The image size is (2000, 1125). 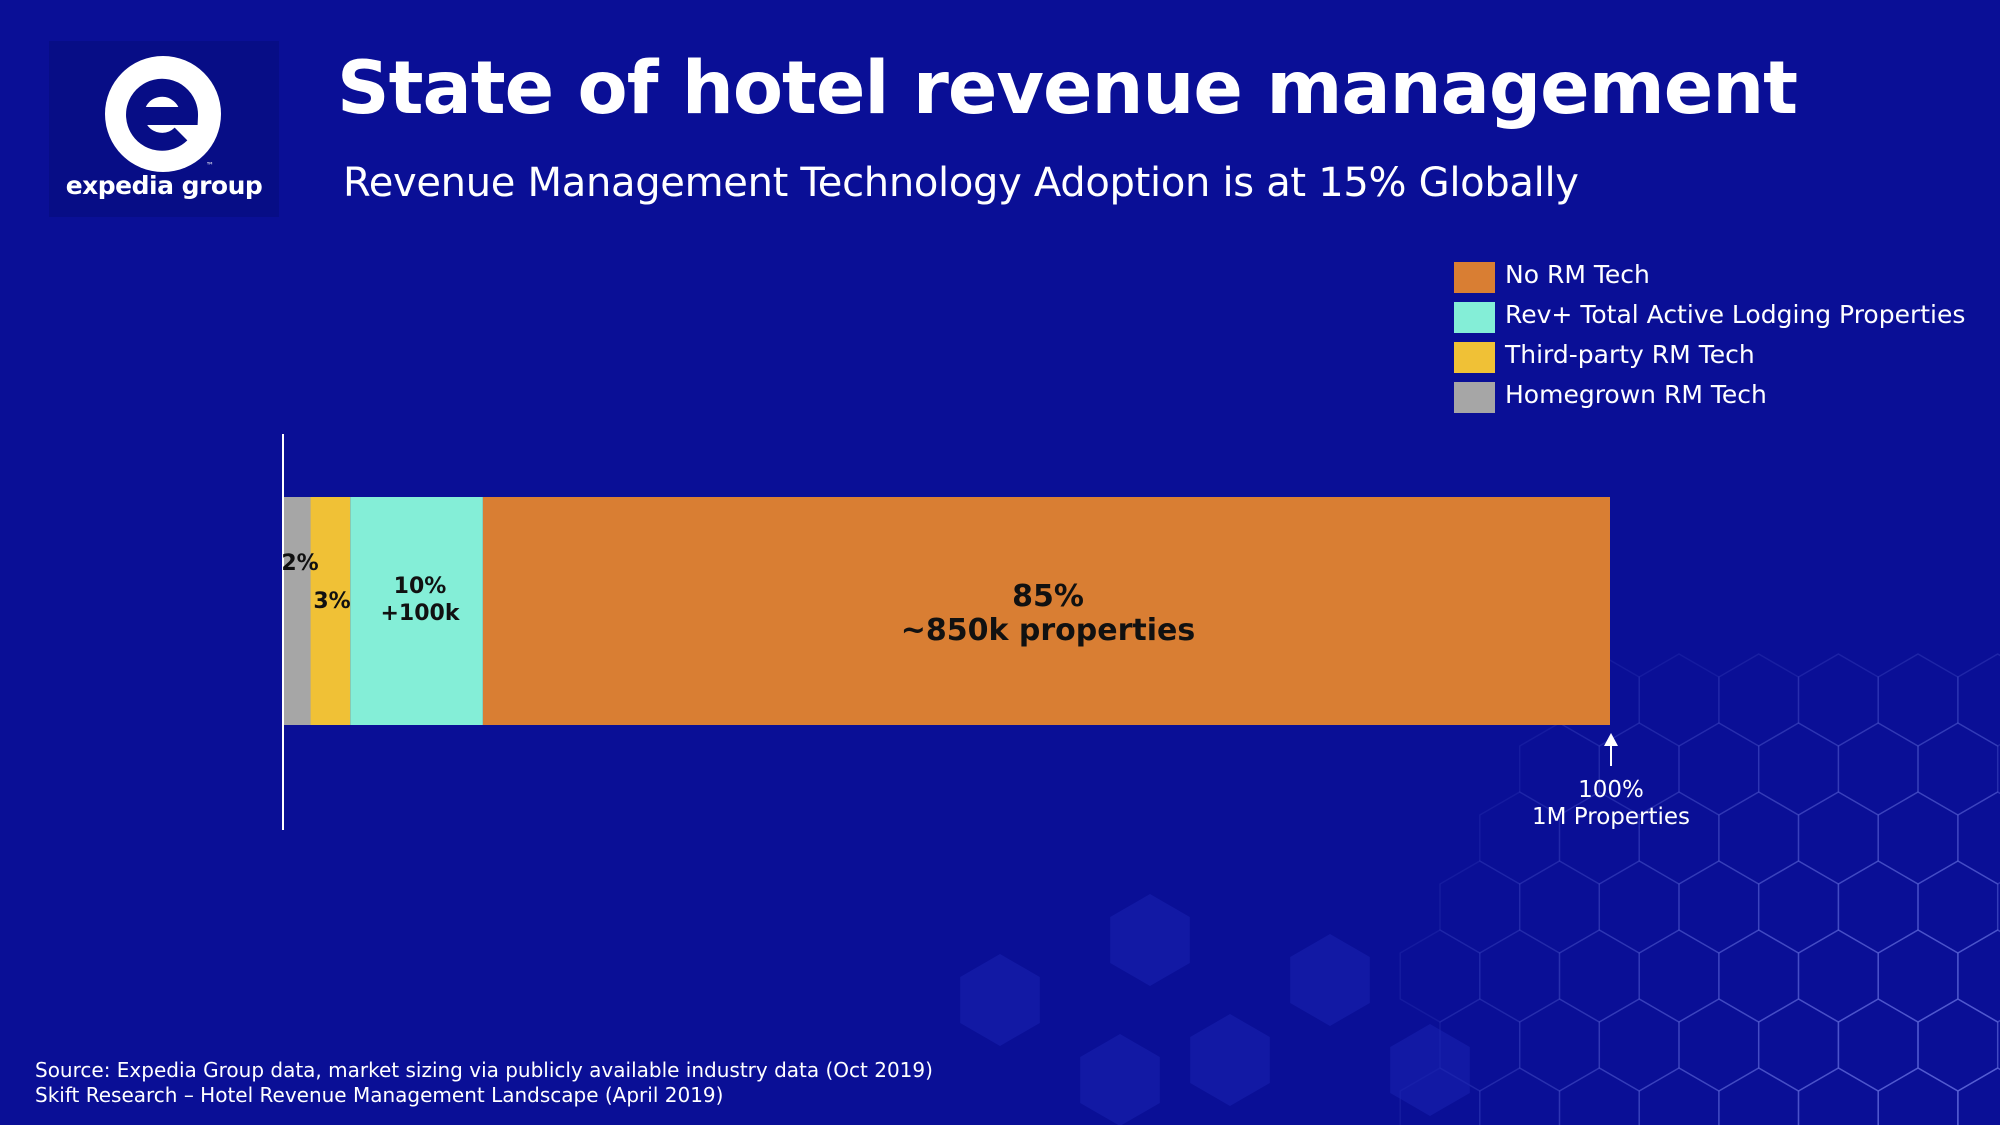 What do you see at coordinates (1474, 397) in the screenshot?
I see `legend-swatch-homegrown` at bounding box center [1474, 397].